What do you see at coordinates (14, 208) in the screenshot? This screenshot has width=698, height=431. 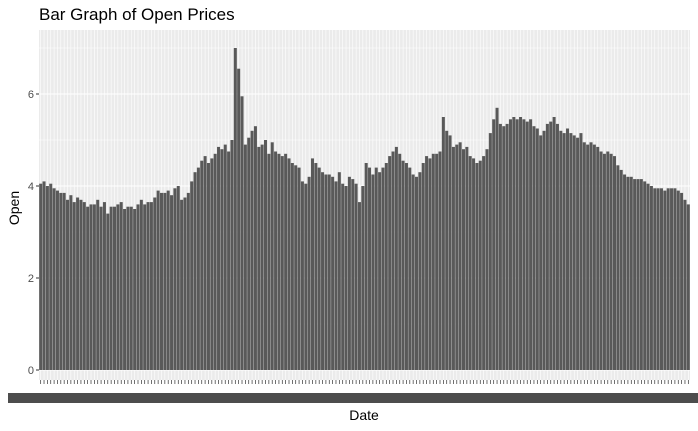 I see `y-axis-label: Open` at bounding box center [14, 208].